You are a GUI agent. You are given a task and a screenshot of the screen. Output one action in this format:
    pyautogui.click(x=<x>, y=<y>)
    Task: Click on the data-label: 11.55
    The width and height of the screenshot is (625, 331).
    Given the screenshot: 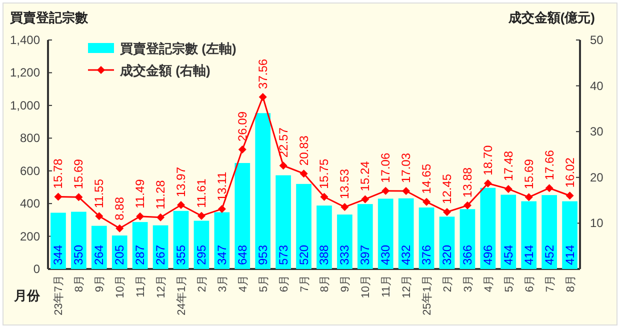 What is the action you would take?
    pyautogui.click(x=99, y=193)
    